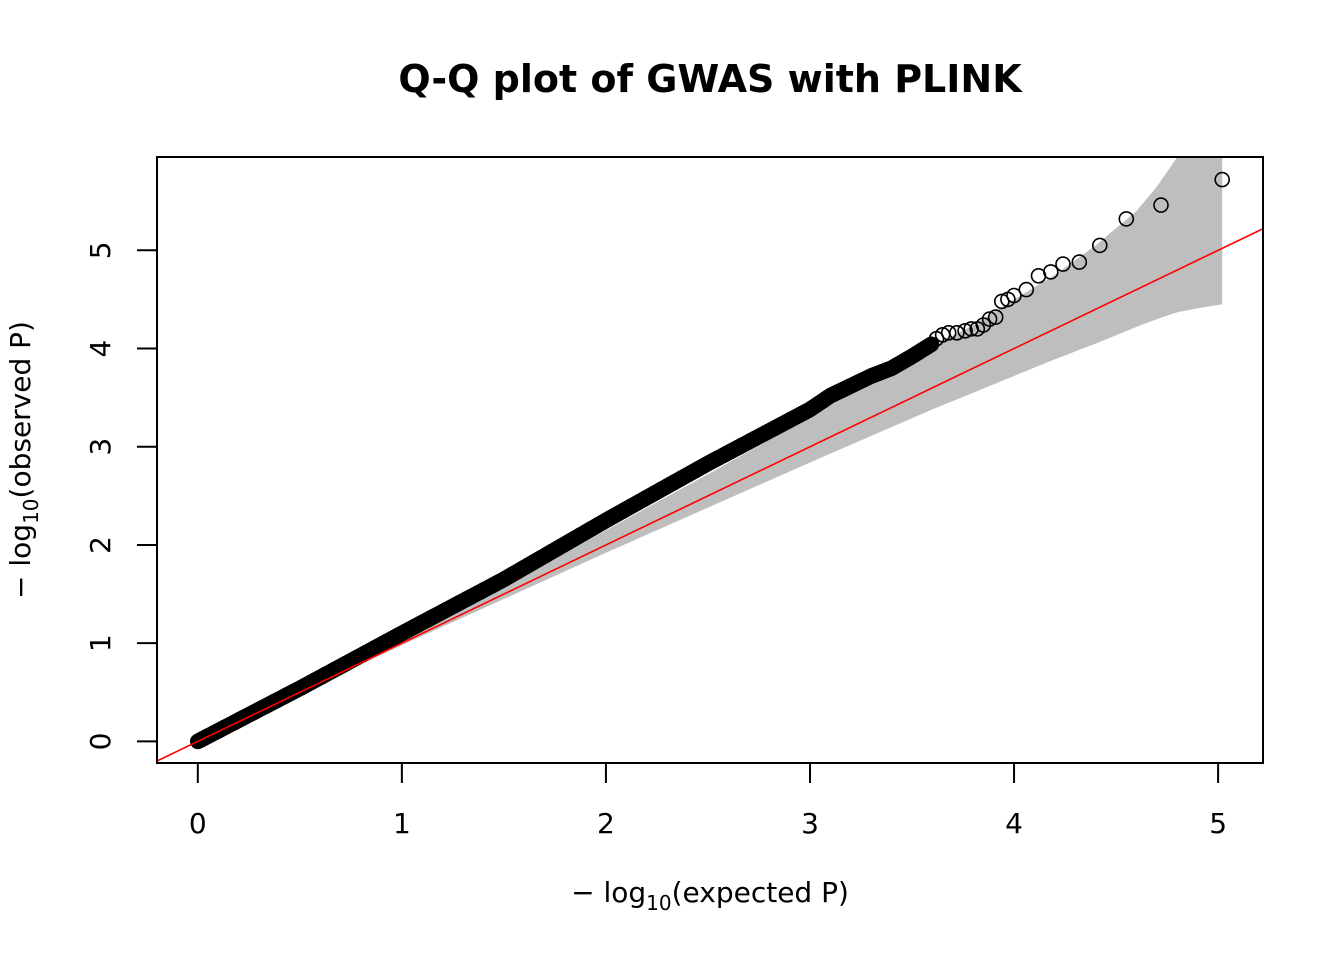  What do you see at coordinates (100, 643) in the screenshot?
I see `y-tick-label: 1` at bounding box center [100, 643].